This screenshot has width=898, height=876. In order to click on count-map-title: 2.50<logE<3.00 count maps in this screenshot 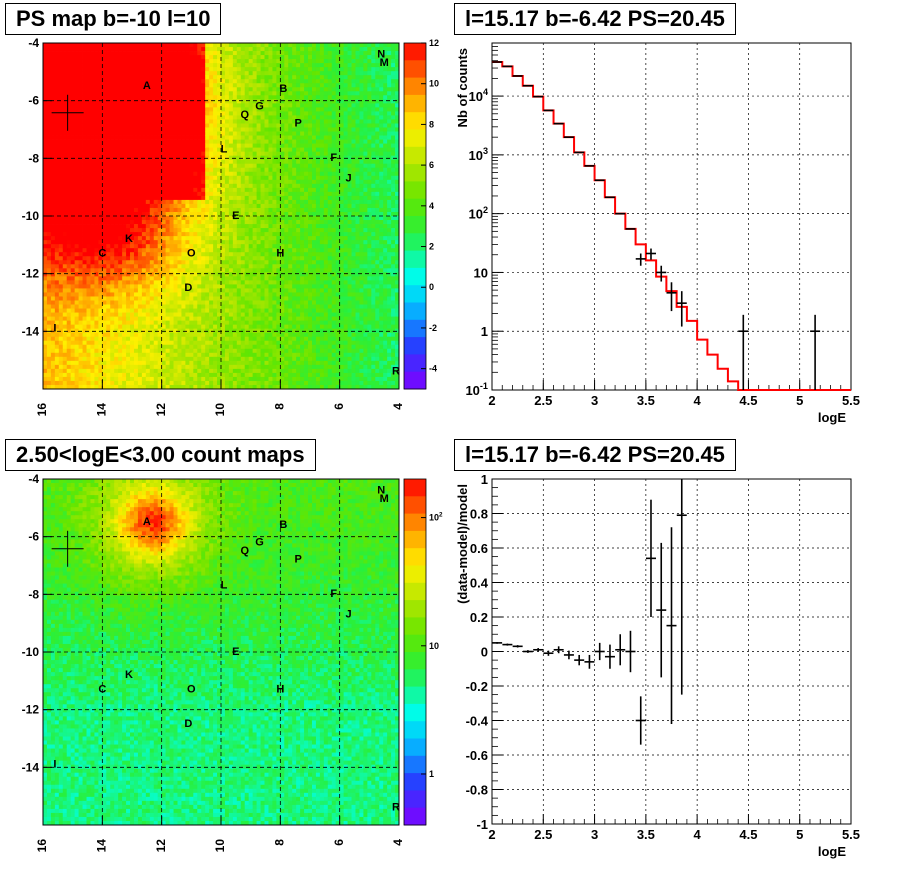, I will do `click(160, 455)`.